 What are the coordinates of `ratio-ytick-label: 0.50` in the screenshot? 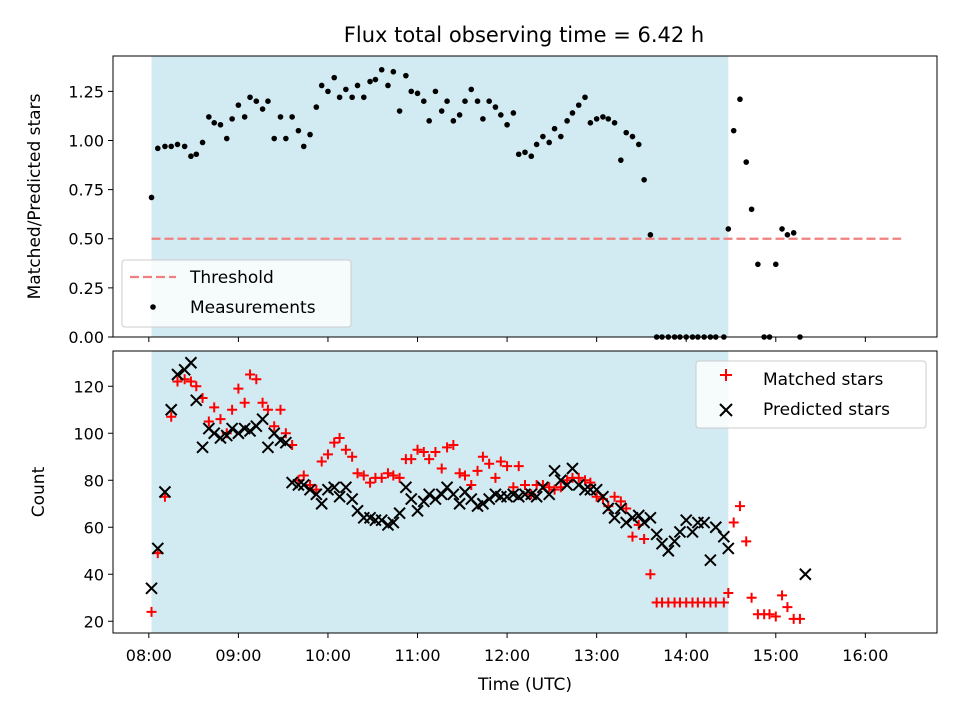 It's located at (86, 239).